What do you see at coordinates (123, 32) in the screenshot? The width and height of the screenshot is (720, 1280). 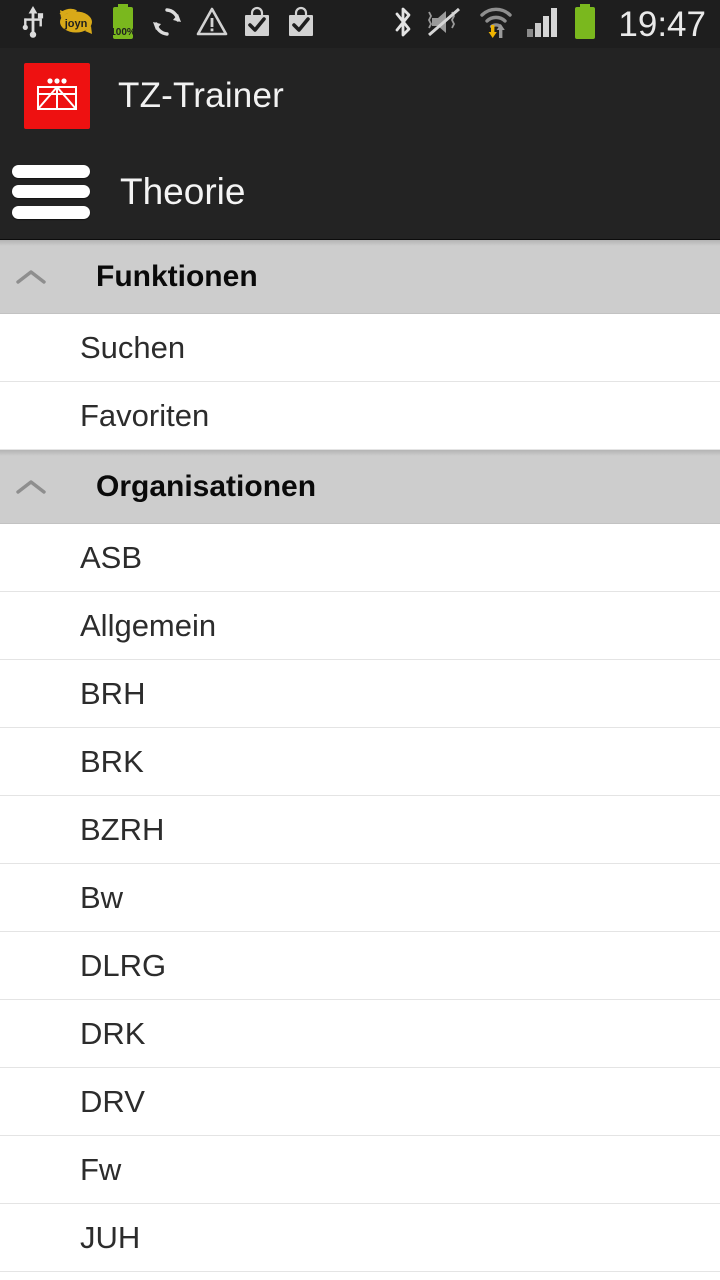 I see `svg-text: 100%` at bounding box center [123, 32].